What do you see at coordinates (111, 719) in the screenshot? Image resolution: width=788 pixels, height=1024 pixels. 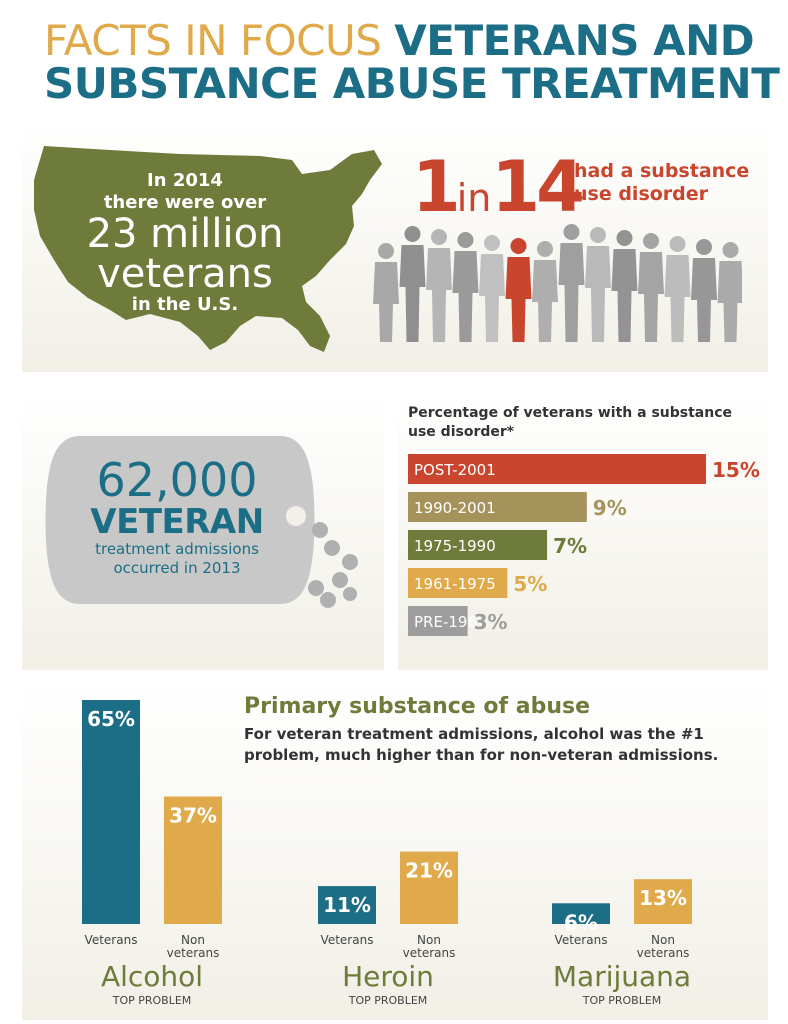 I see `substance-bar-value: 65%` at bounding box center [111, 719].